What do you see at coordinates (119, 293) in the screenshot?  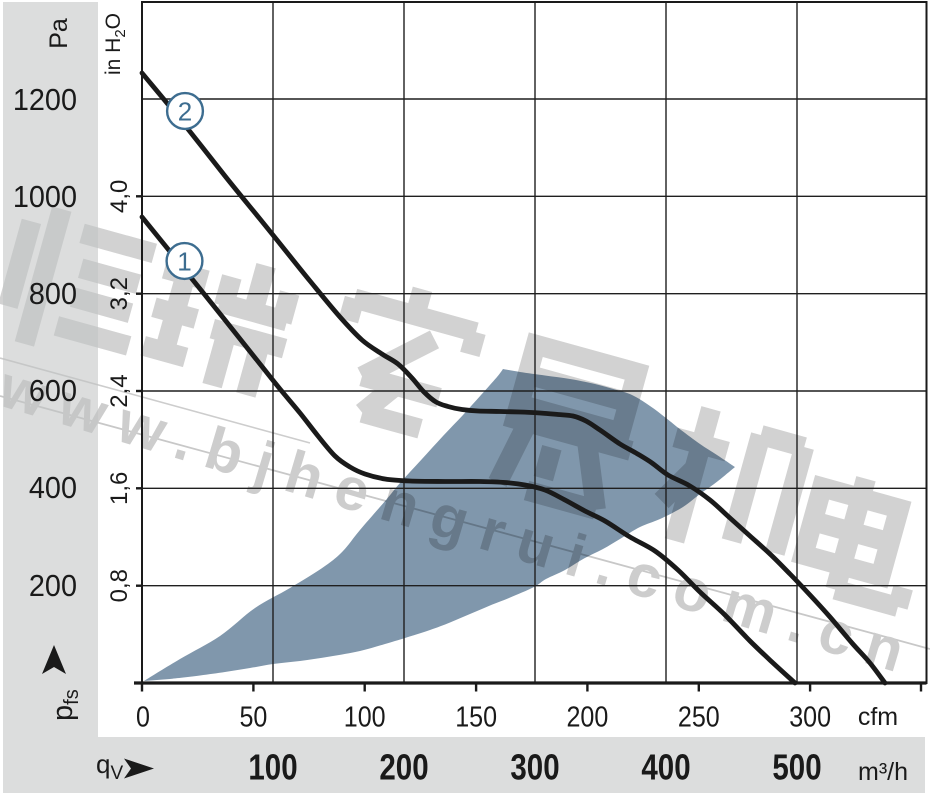 I see `svg-text: 3,2` at bounding box center [119, 293].